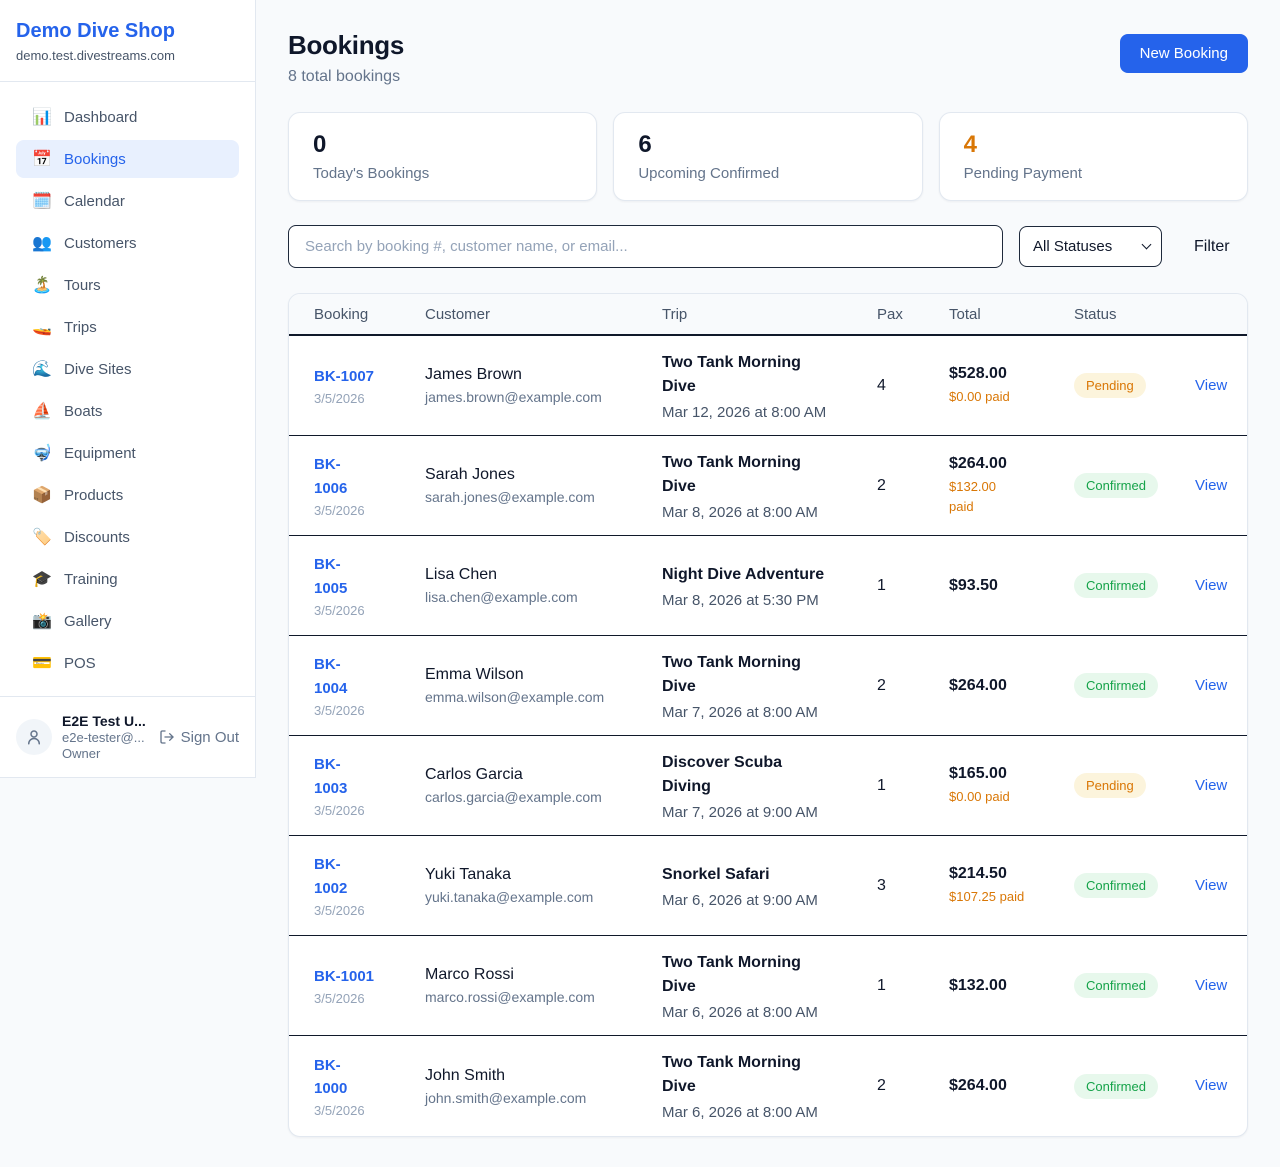  Describe the element at coordinates (42, 495) in the screenshot. I see `package-icon: 📦` at that location.